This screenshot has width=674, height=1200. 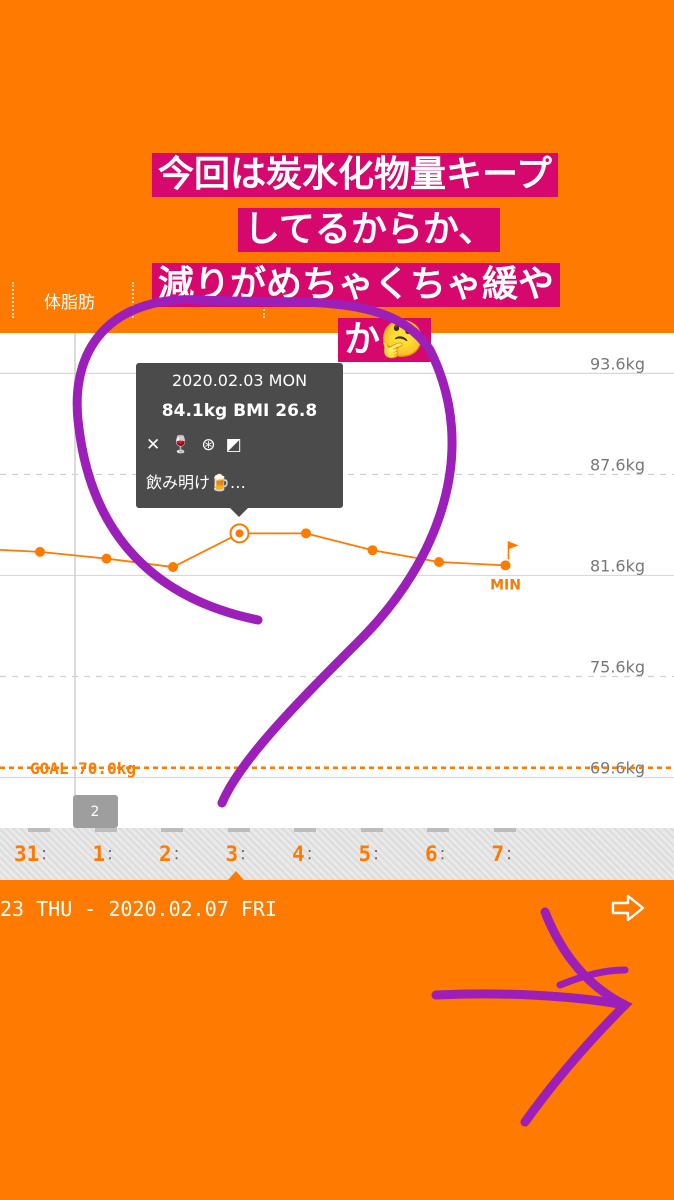 What do you see at coordinates (235, 445) in the screenshot?
I see `exercise-icon: ◩` at bounding box center [235, 445].